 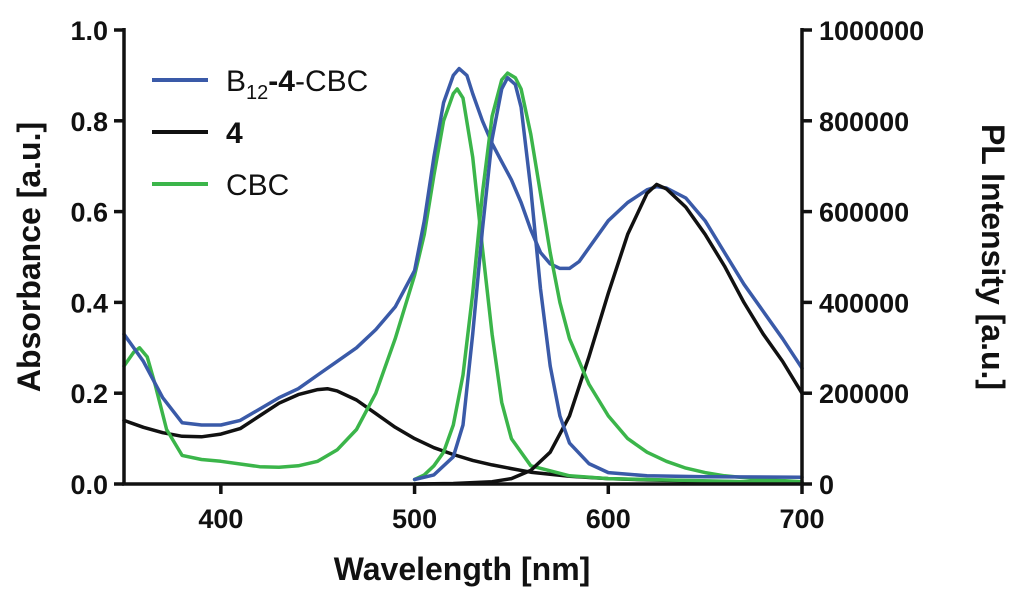 What do you see at coordinates (414, 519) in the screenshot?
I see `x-tick-label: 500` at bounding box center [414, 519].